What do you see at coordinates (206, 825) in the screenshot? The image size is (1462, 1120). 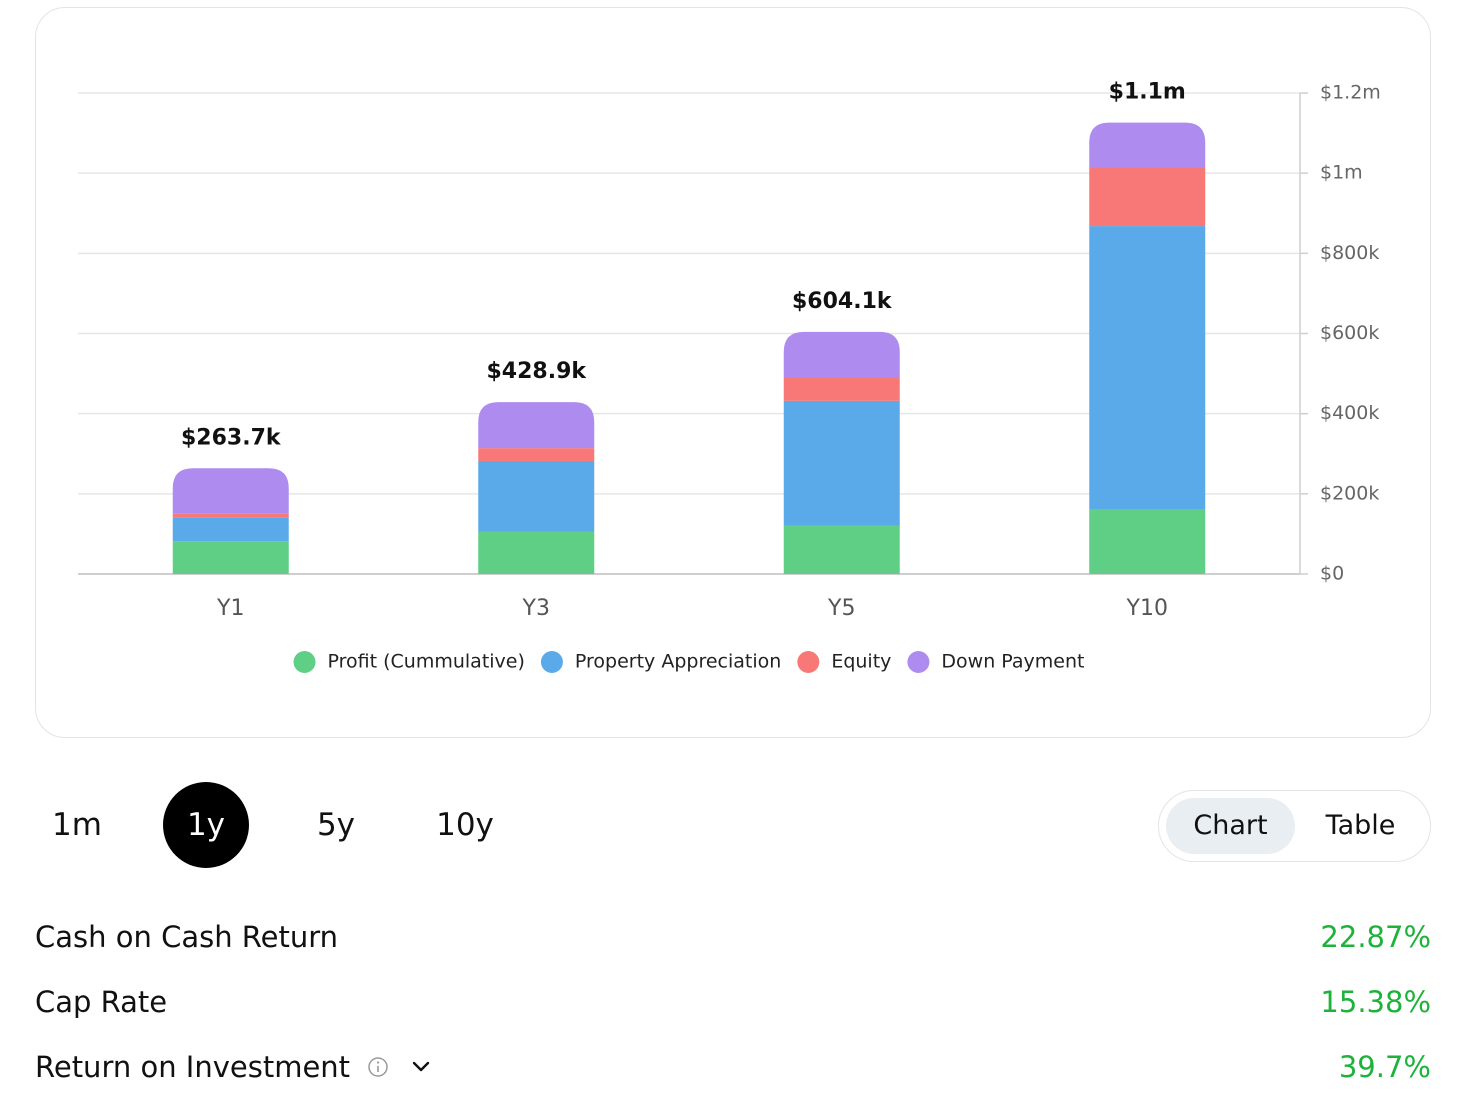 I see `range-tab: 1y` at bounding box center [206, 825].